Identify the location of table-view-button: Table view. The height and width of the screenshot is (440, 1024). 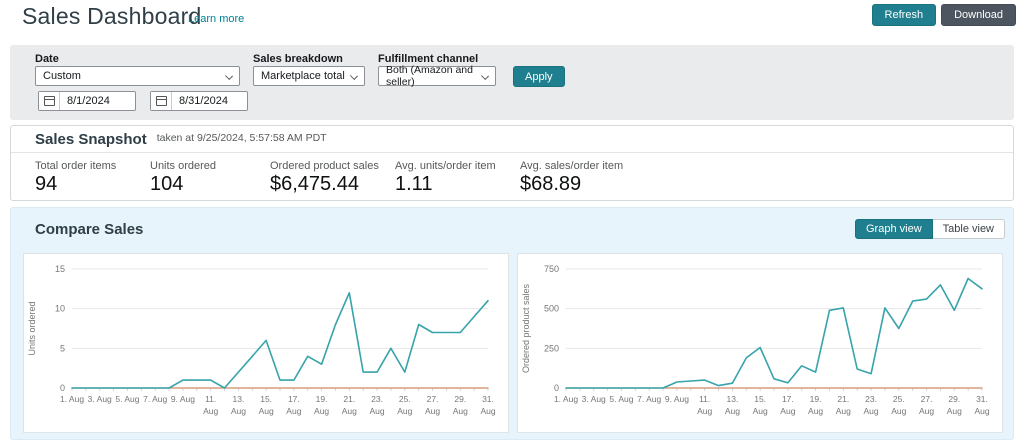
(968, 229).